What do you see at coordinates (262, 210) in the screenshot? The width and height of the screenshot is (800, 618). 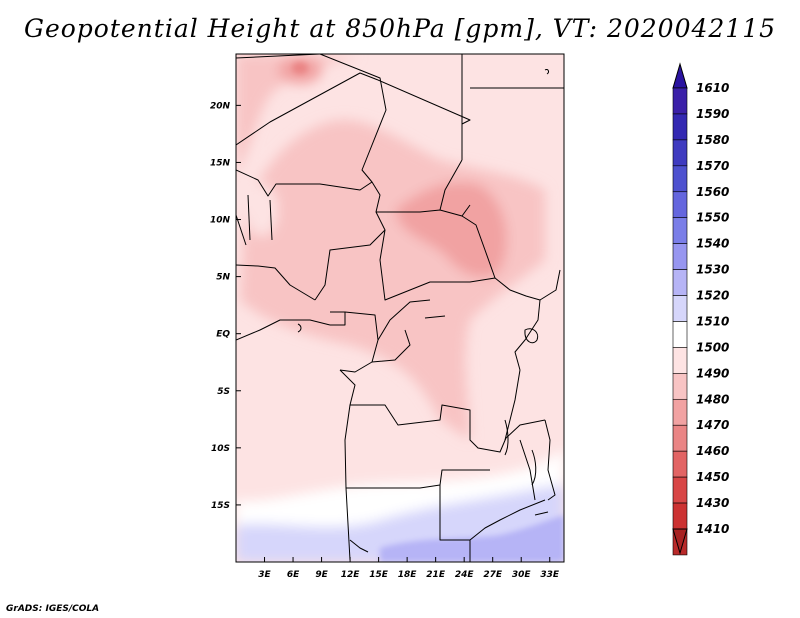 I see `field-1500-pocket` at bounding box center [262, 210].